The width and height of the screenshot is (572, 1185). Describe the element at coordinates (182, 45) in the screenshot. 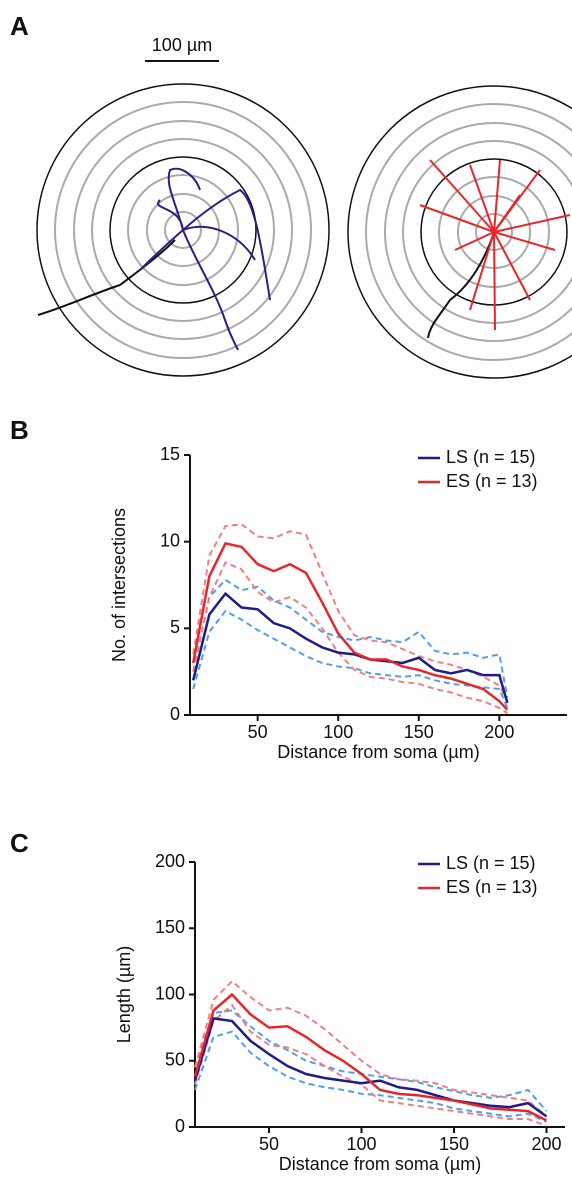

I see `scale-bar-label: 100 µm` at that location.